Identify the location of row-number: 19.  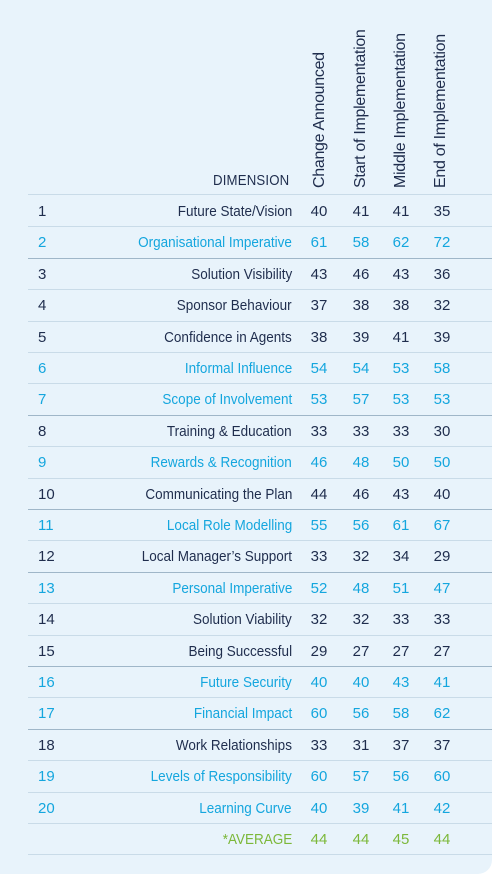
(46, 776).